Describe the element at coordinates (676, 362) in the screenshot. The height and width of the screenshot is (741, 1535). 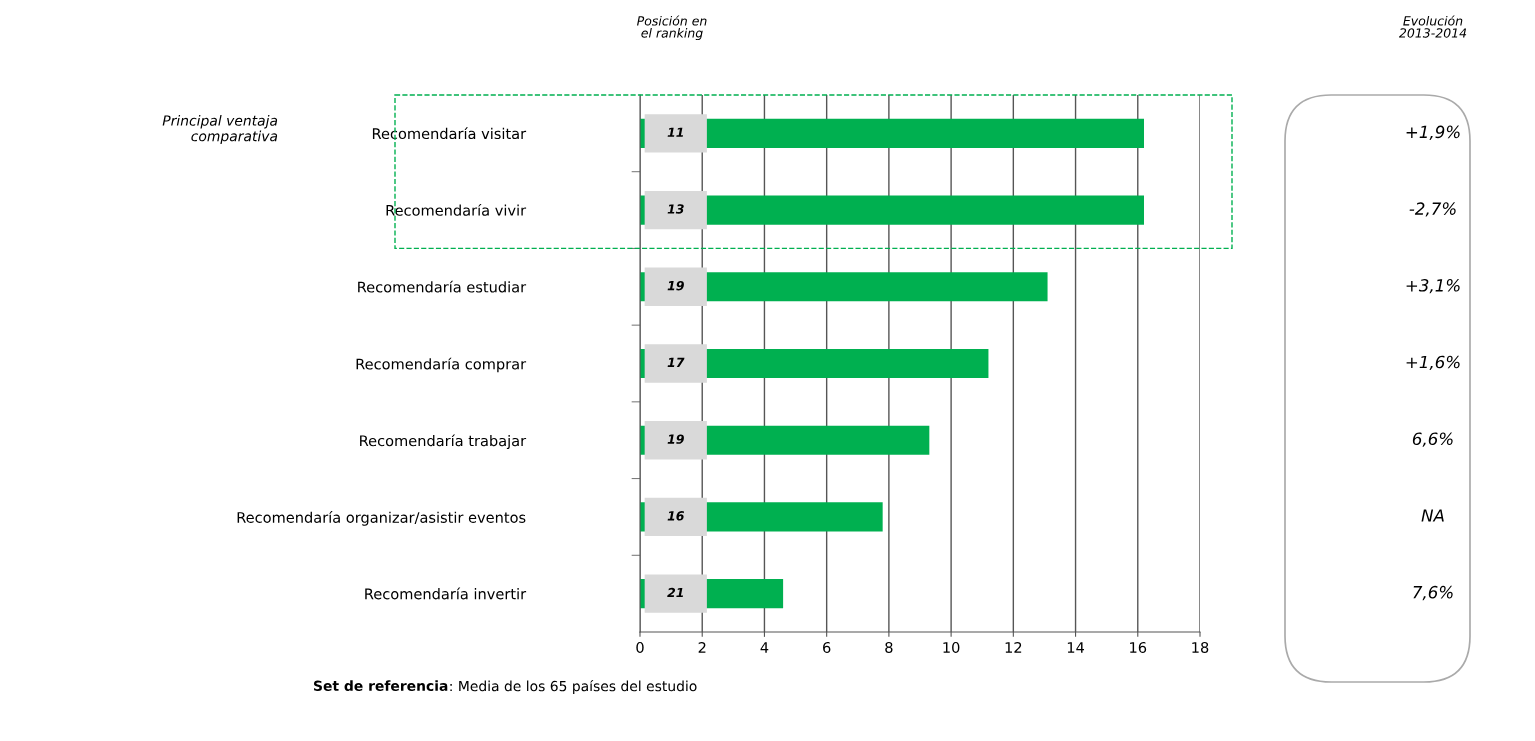
I see `annotation: 17` at that location.